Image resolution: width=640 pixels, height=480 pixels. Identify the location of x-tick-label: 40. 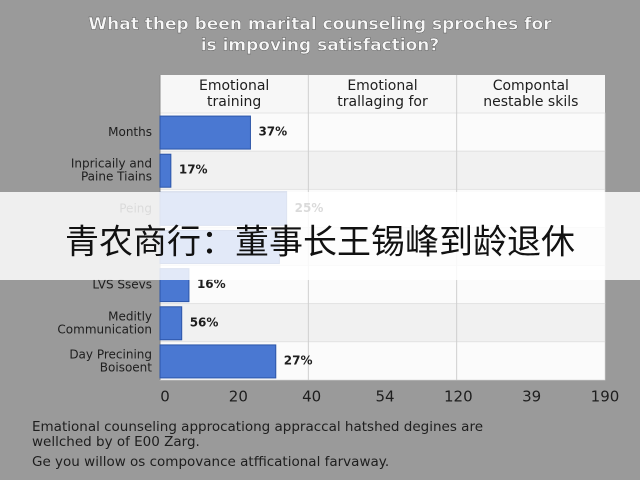
(311, 397).